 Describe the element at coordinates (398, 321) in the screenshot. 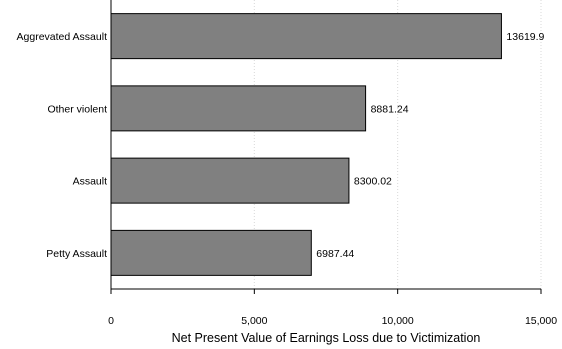

I see `x-tick-label: 10,000` at that location.